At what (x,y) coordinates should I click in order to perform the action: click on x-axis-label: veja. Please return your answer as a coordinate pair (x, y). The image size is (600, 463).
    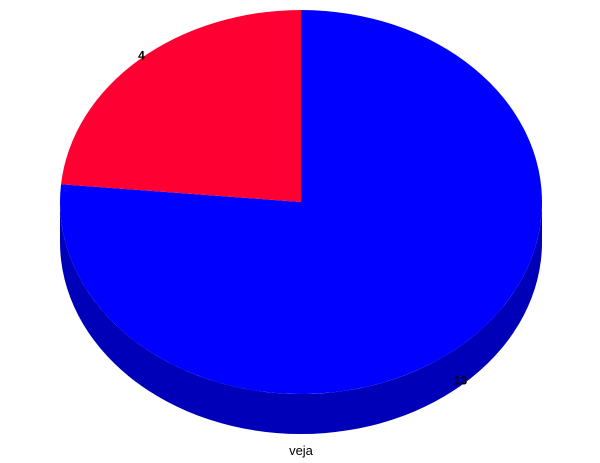
    Looking at the image, I should click on (301, 450).